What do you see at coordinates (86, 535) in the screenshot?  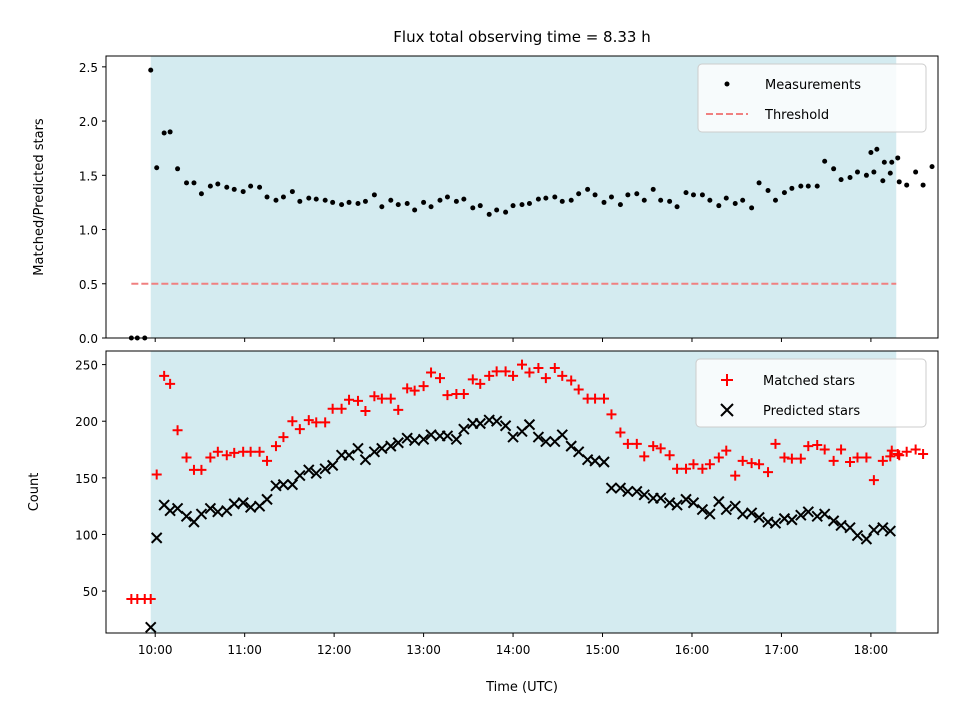 I see `y-tick-label: 100` at bounding box center [86, 535].